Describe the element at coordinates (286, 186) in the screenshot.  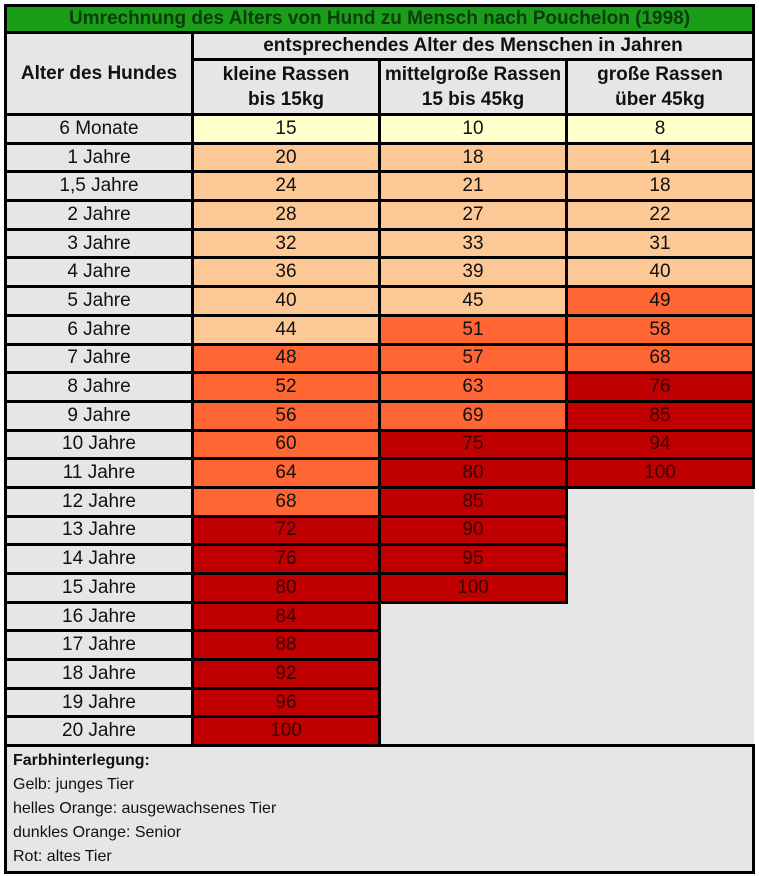
I see `human-age-cell: 24` at that location.